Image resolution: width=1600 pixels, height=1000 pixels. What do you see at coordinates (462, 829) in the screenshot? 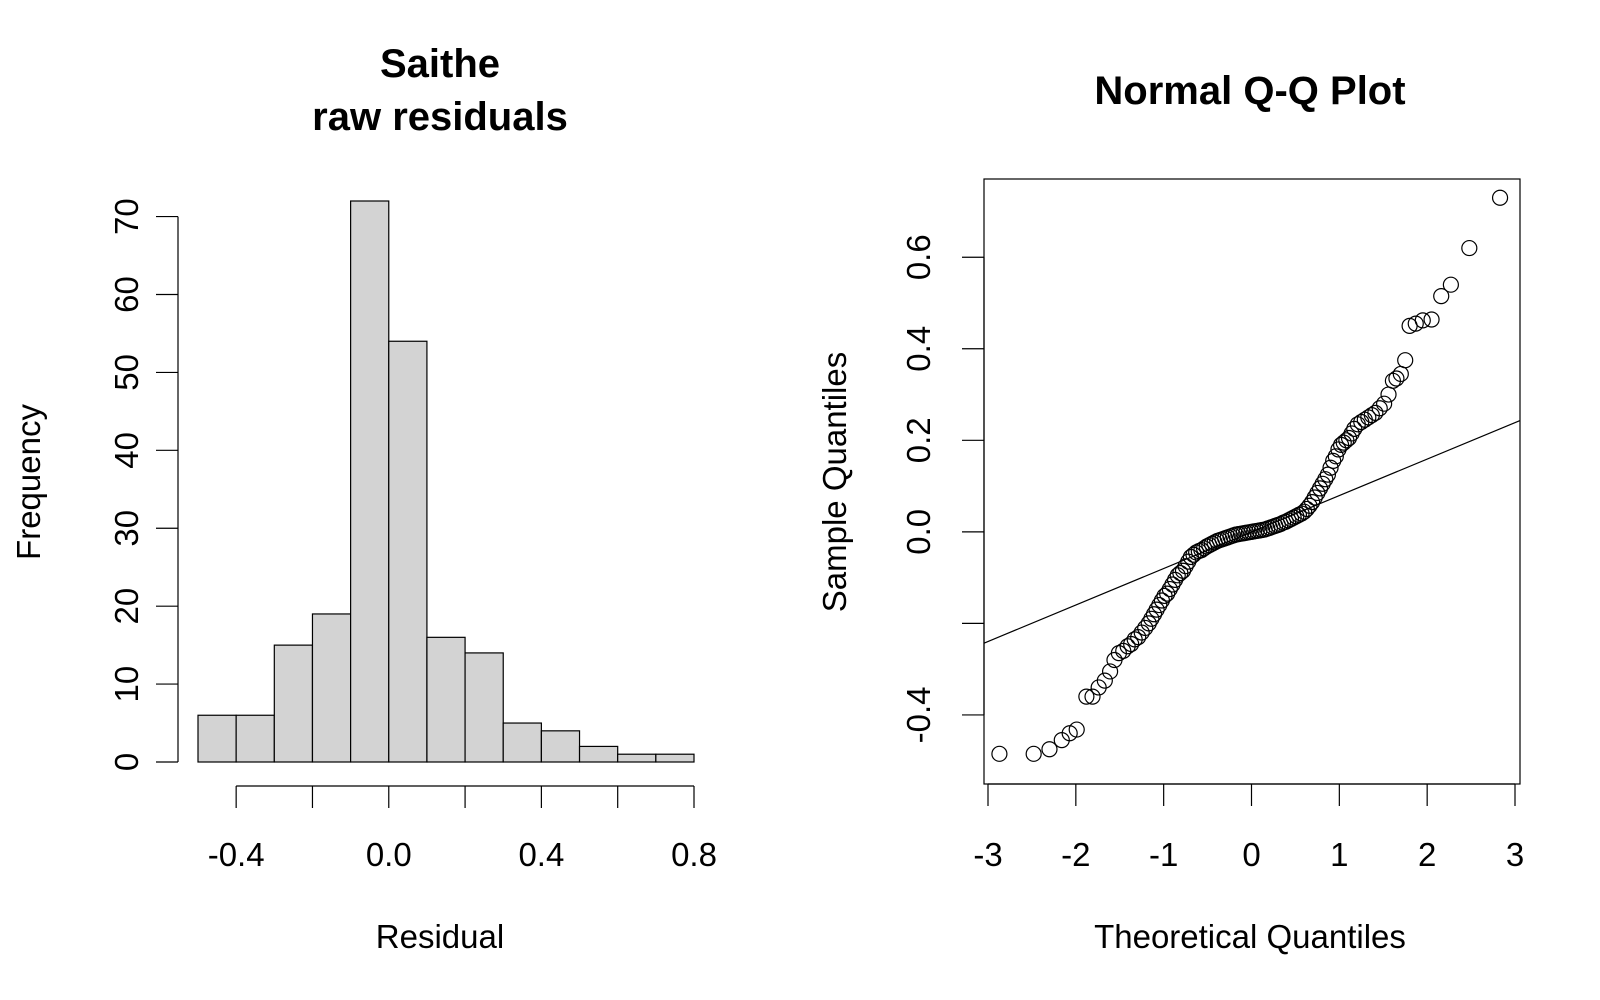
I see `histogram-x-axis: -0.4 0.0 0.4 0.8` at bounding box center [462, 829].